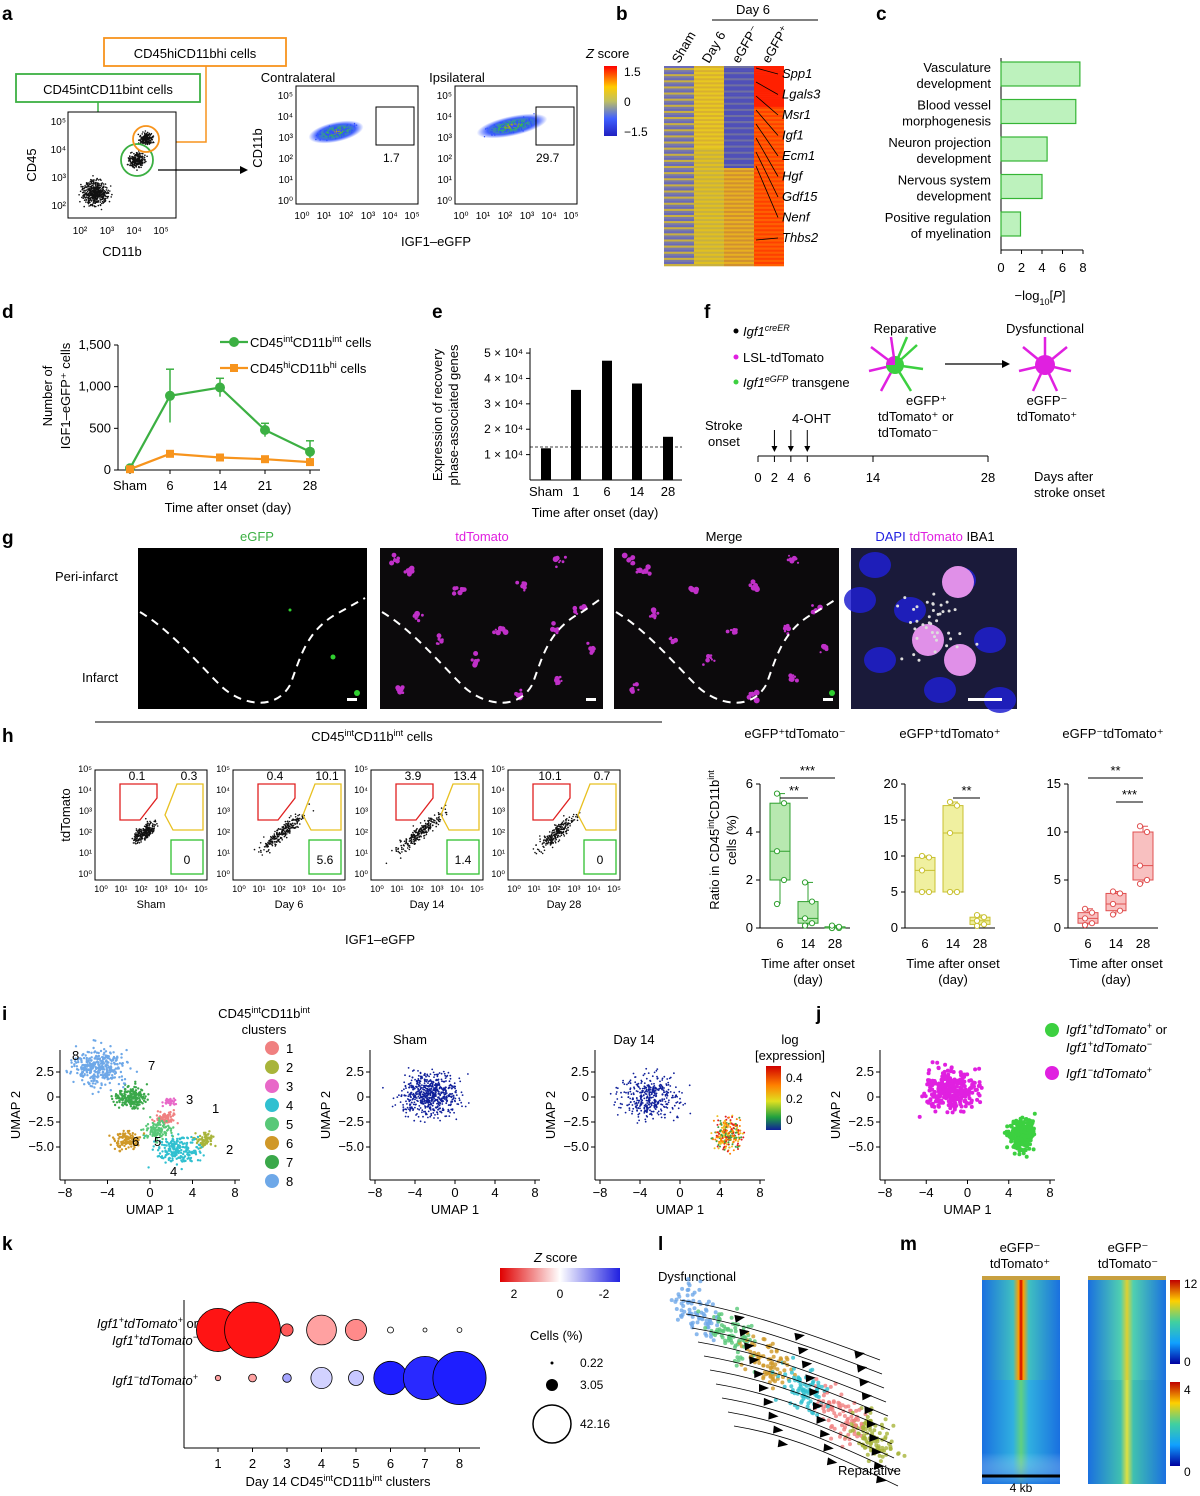 This screenshot has height=1496, width=1200. What do you see at coordinates (801, 94) in the screenshot?
I see `gene-label: Lgals3` at bounding box center [801, 94].